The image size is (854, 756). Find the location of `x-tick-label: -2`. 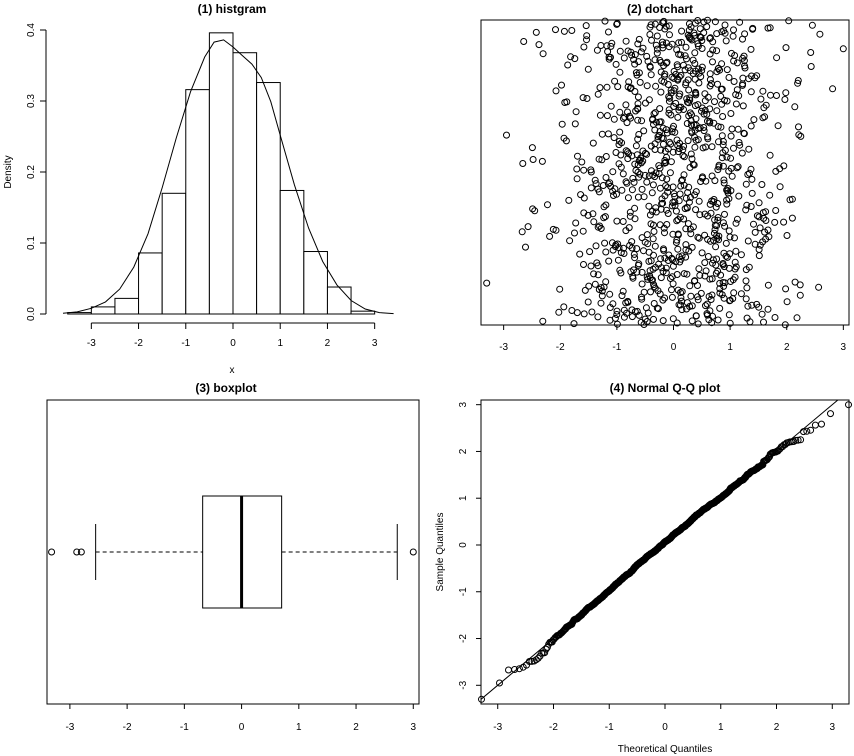

x-tick-label: -2 is located at coordinates (560, 347).